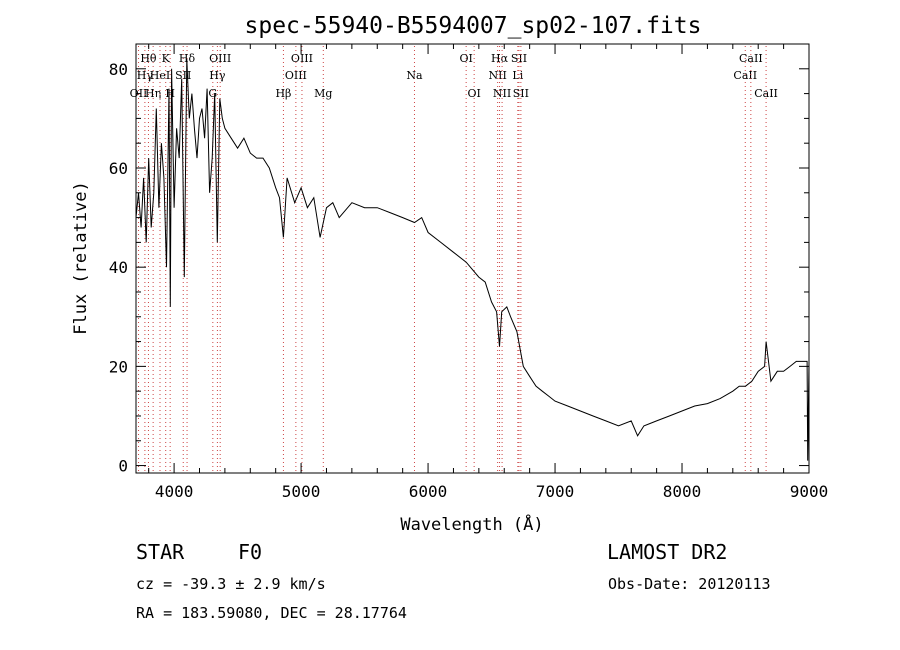 This screenshot has height=650, width=900. What do you see at coordinates (809, 491) in the screenshot?
I see `x-tick-label: 9000` at bounding box center [809, 491].